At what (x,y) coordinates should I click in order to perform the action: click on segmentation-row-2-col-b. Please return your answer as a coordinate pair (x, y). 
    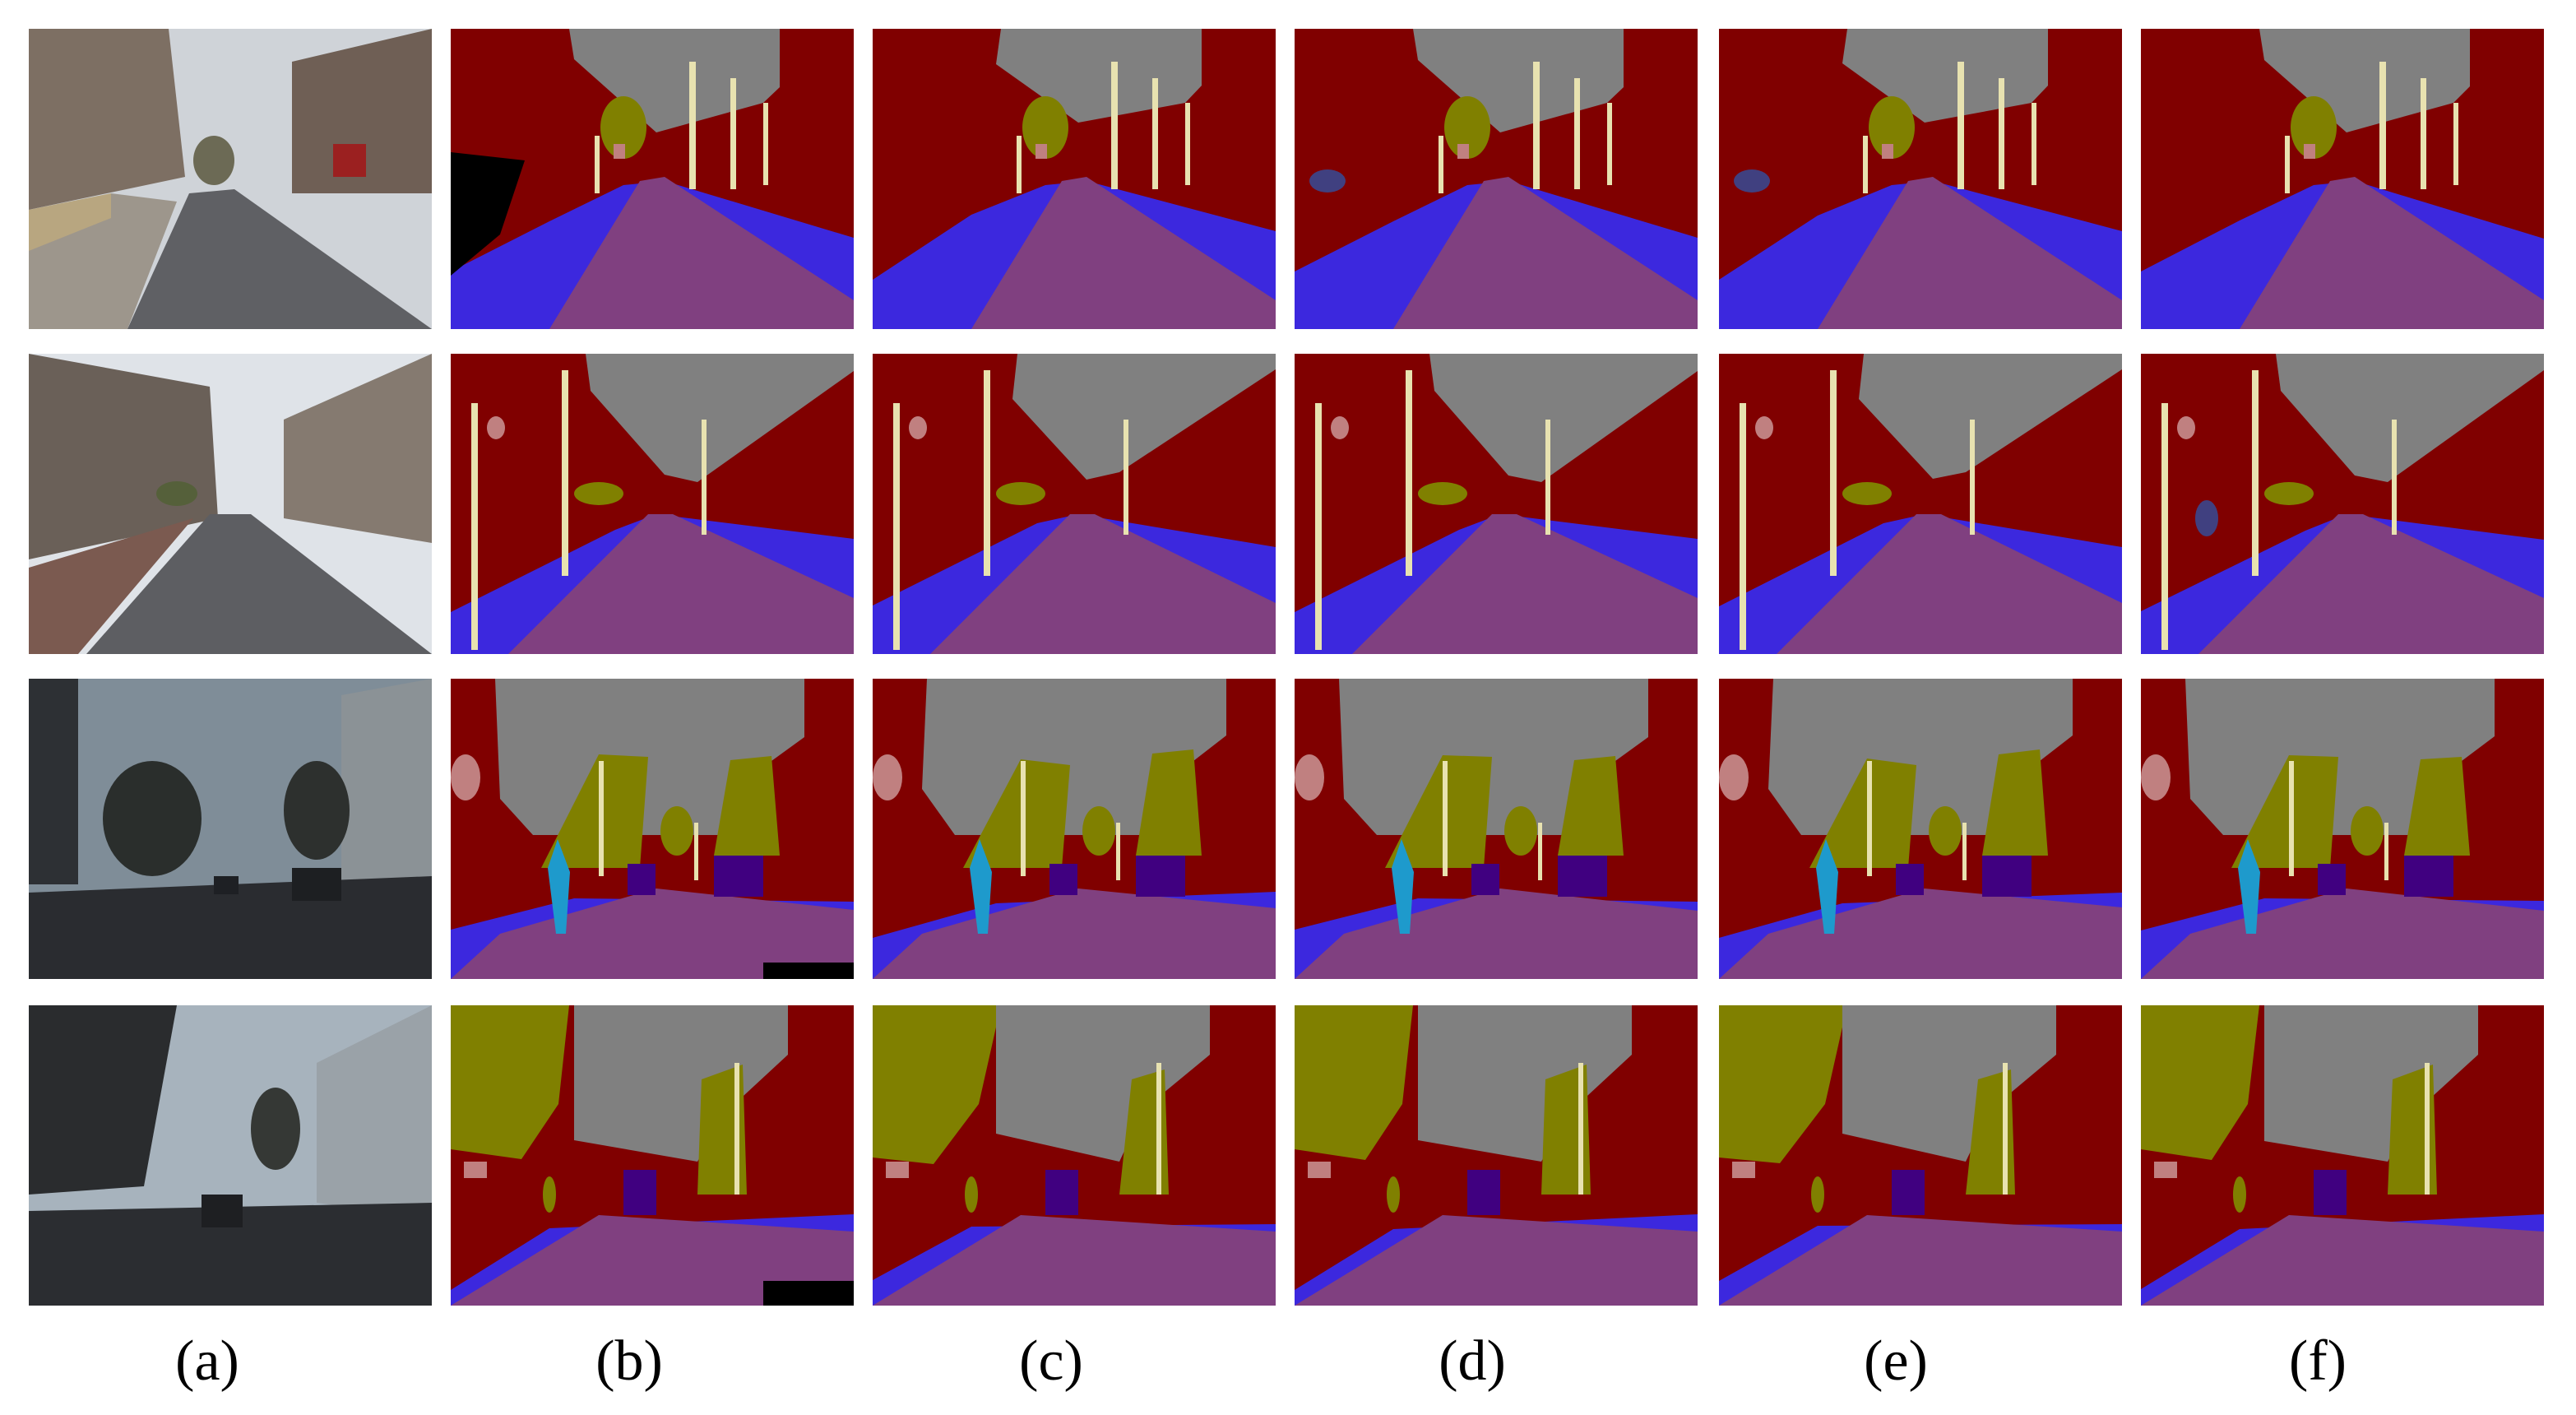
    Looking at the image, I should click on (652, 504).